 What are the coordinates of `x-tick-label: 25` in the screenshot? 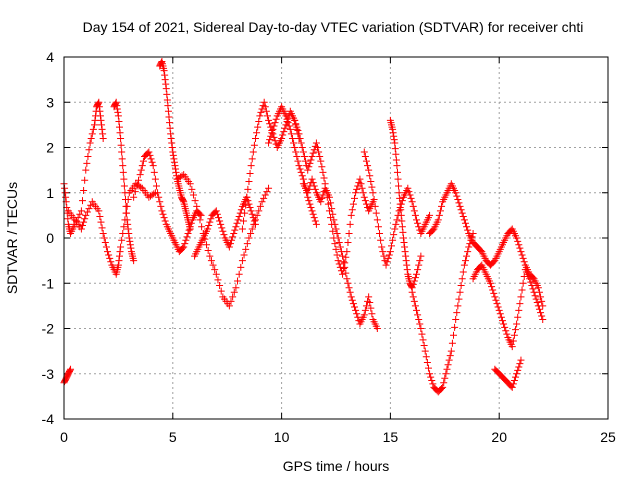 It's located at (608, 437).